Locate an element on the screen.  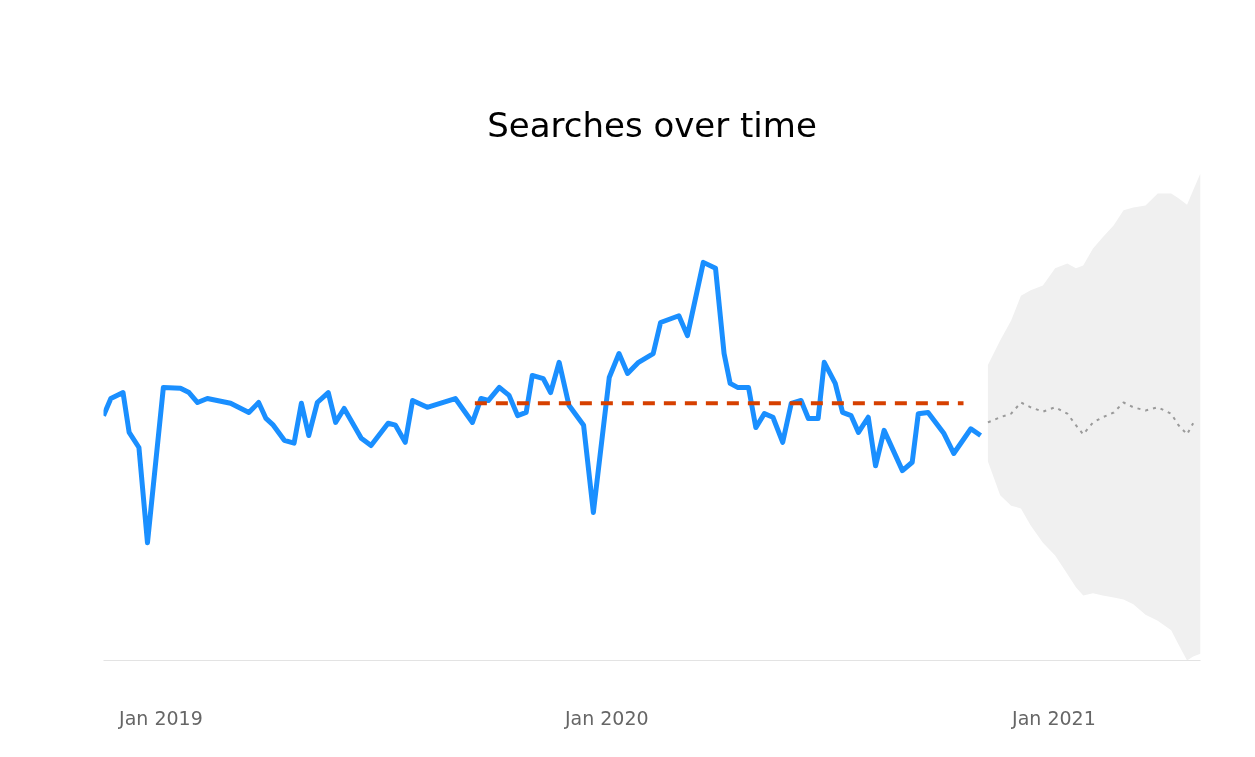
chart-title: Searches over time is located at coordinates (652, 124).